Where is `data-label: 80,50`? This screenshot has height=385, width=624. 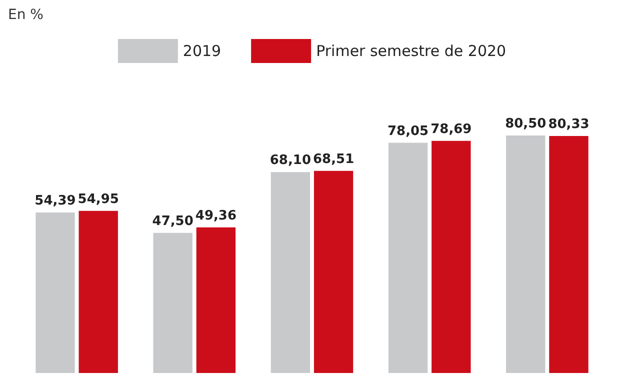
data-label: 80,50 is located at coordinates (525, 124).